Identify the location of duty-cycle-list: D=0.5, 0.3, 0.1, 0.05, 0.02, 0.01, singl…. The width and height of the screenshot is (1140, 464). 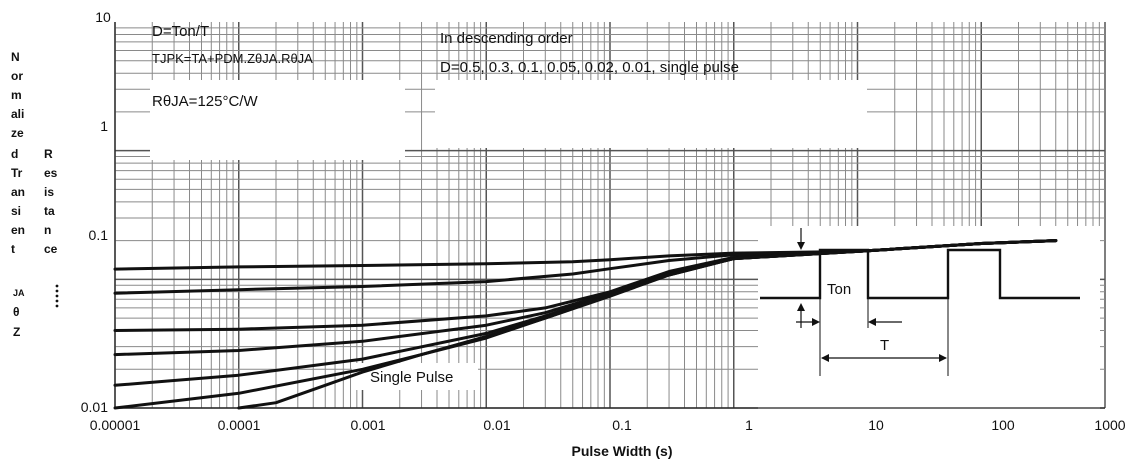
(589, 67).